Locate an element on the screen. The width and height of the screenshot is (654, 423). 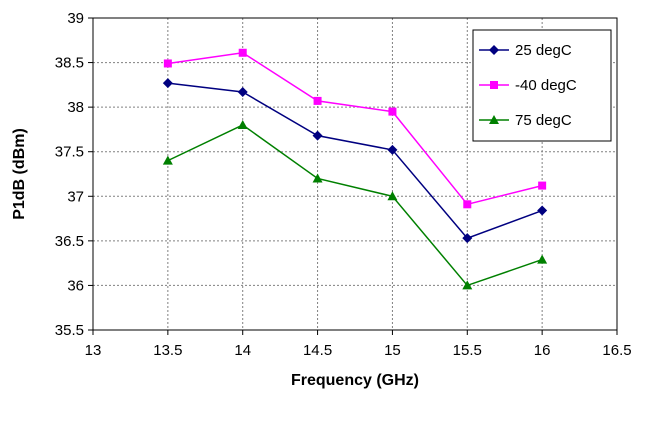
legend-item: 25 degC is located at coordinates (525, 50).